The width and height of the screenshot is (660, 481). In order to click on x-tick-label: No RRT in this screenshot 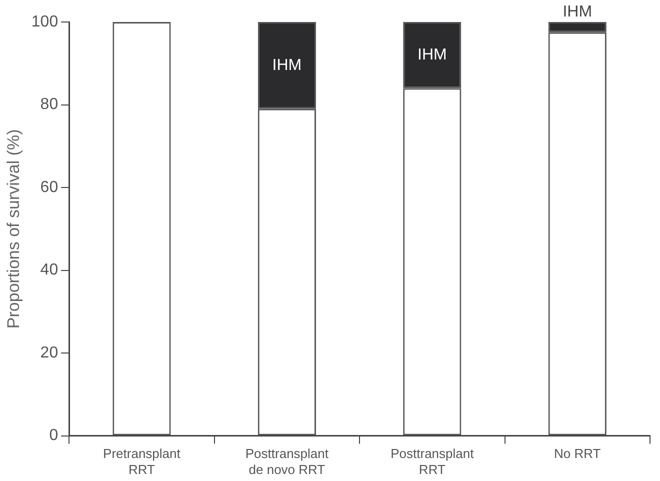, I will do `click(577, 454)`.